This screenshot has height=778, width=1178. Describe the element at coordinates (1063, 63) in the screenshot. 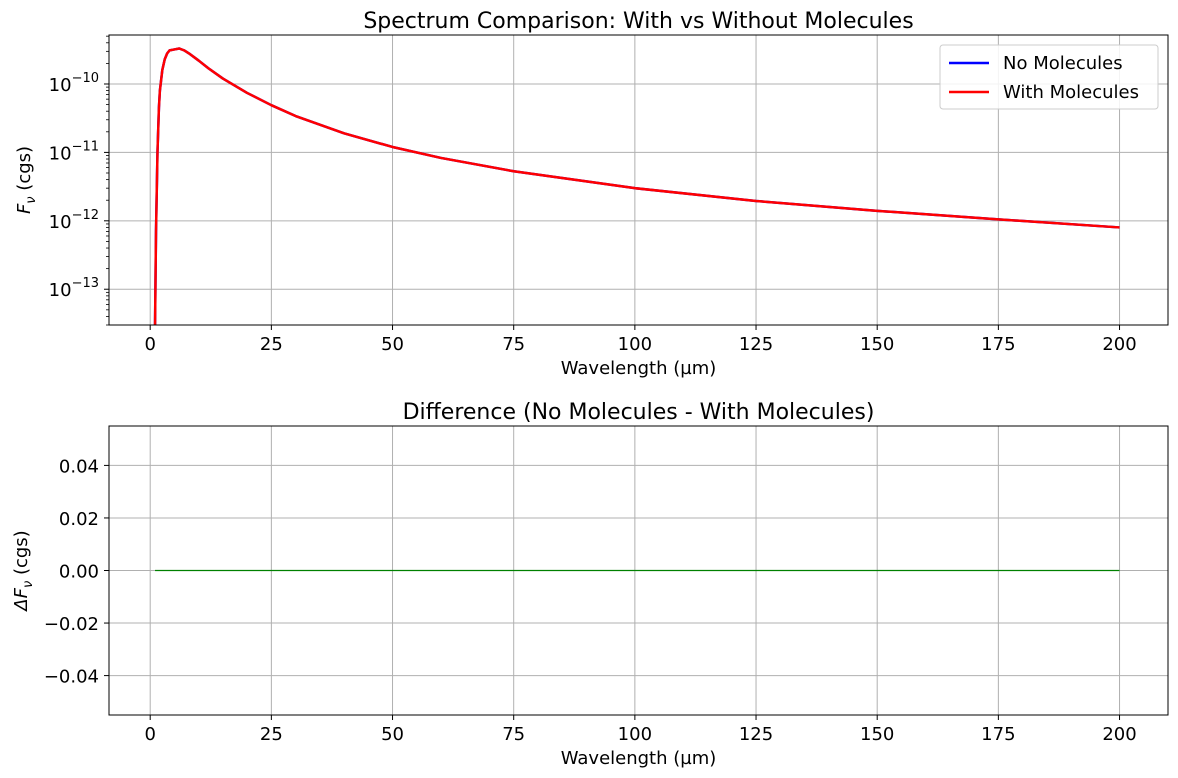

I see `legend-label: No Molecules` at that location.